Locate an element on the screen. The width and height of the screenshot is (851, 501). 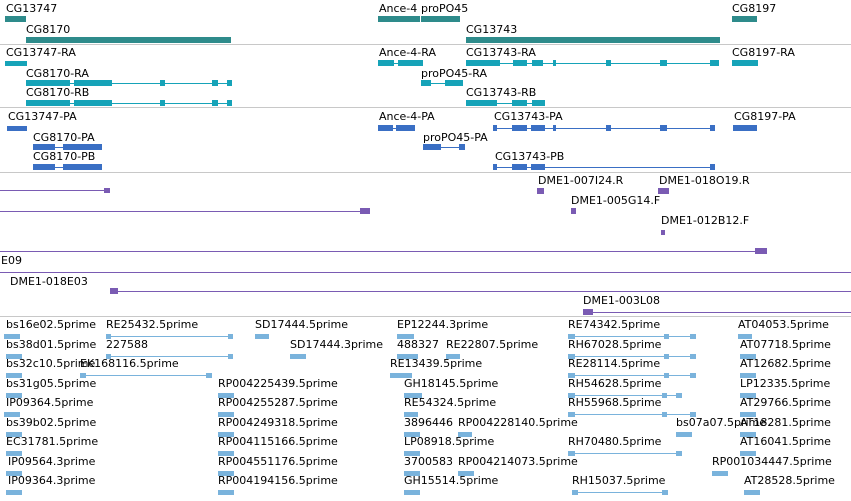
gene-propo45 is located at coordinates (440, 19).